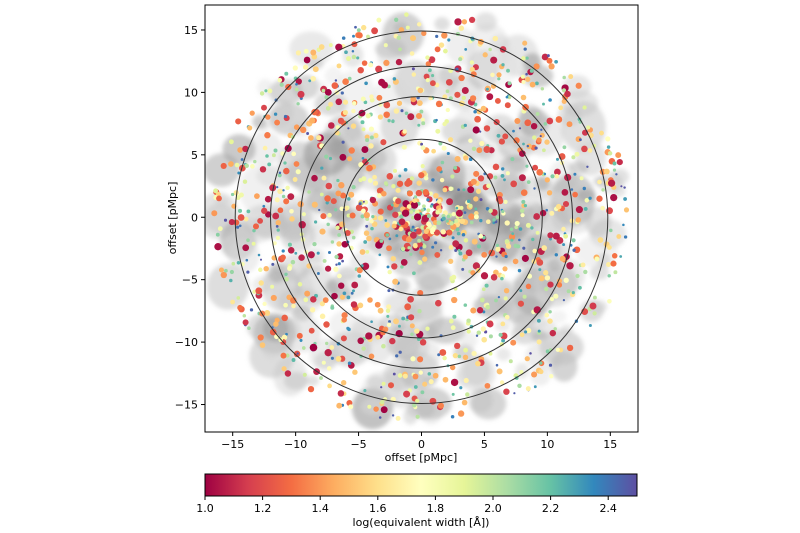 This screenshot has width=800, height=533. What do you see at coordinates (194, 217) in the screenshot?
I see `y-tick-label: 0` at bounding box center [194, 217].